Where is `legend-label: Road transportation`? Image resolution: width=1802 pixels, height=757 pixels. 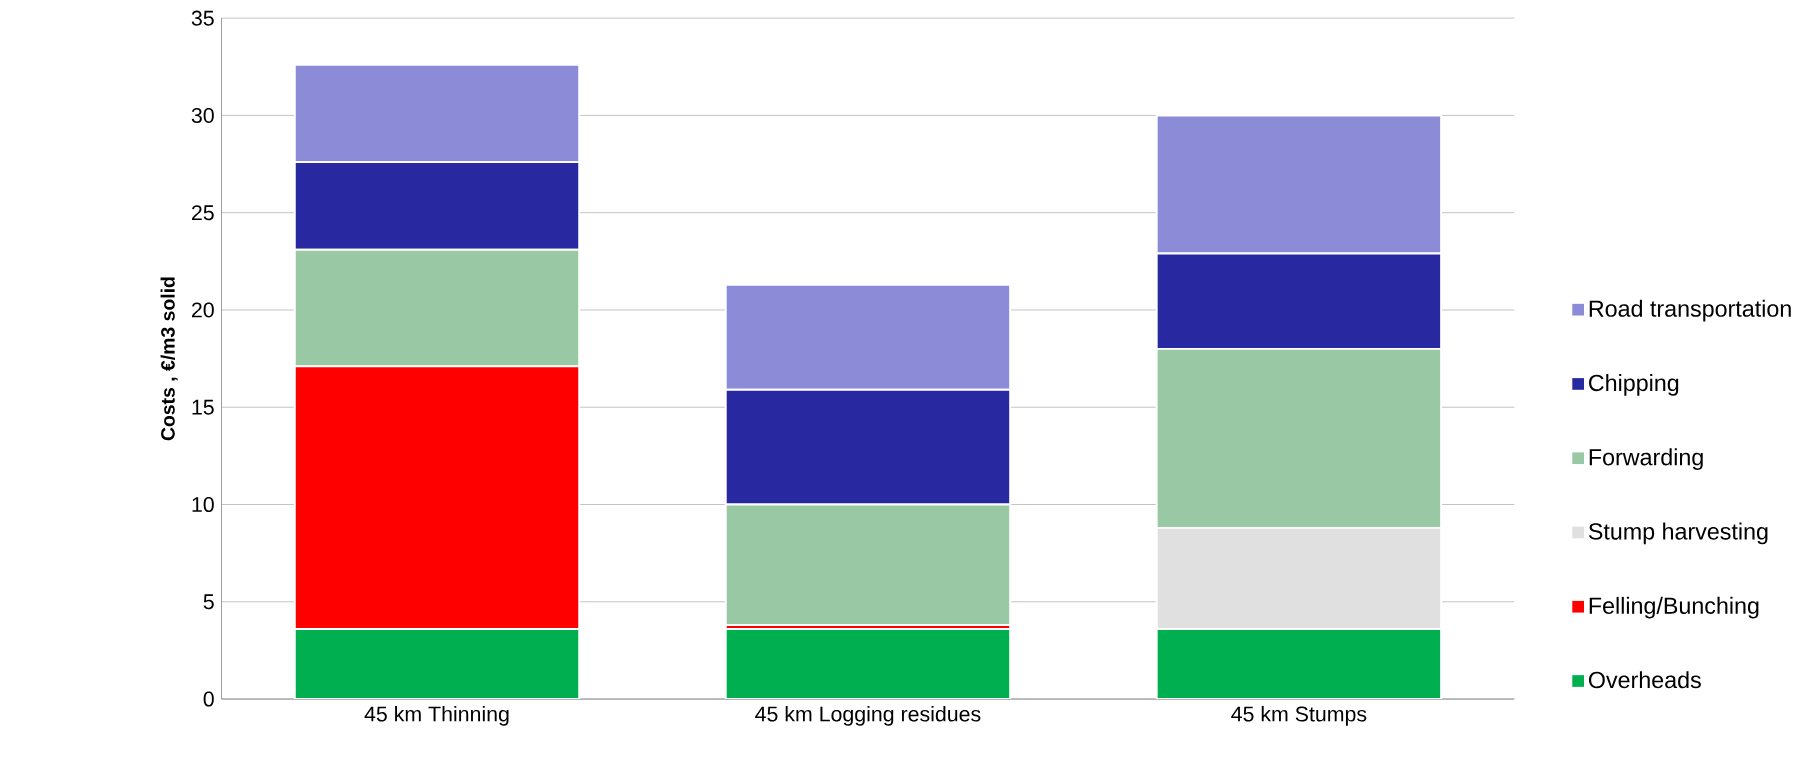
legend-label: Road transportation is located at coordinates (1690, 310).